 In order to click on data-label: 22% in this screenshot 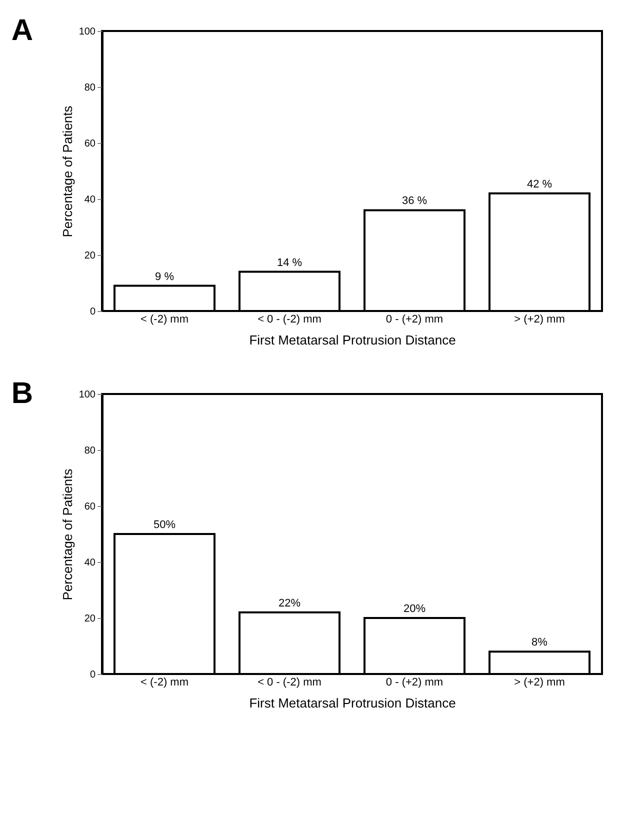, I will do `click(289, 603)`.